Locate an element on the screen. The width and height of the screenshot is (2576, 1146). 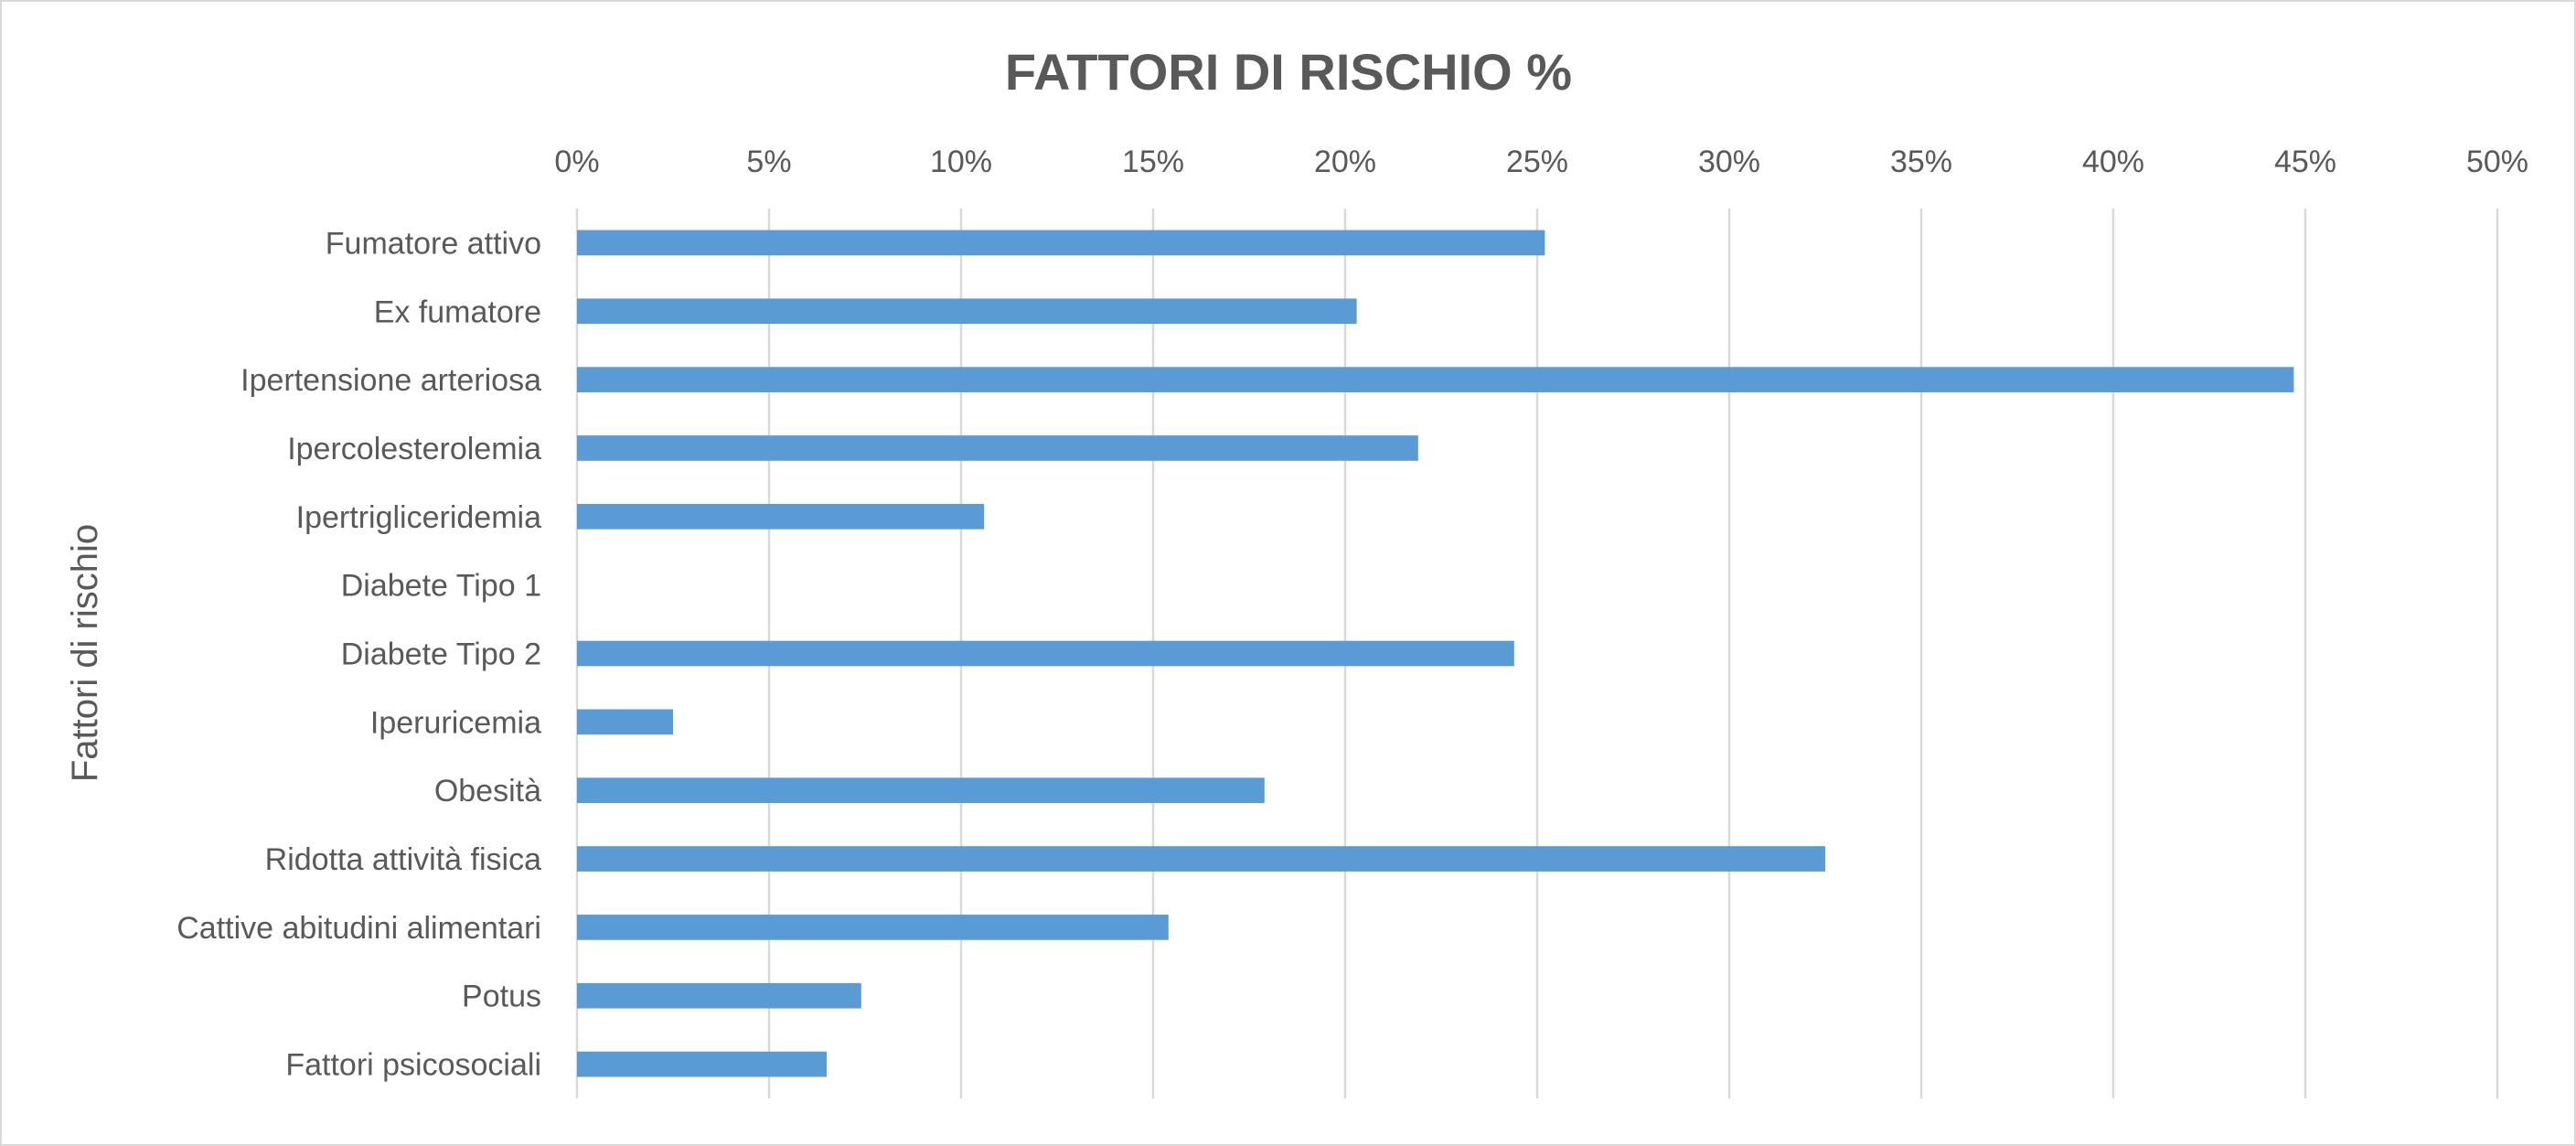
x-tick-label: 20% is located at coordinates (1345, 162).